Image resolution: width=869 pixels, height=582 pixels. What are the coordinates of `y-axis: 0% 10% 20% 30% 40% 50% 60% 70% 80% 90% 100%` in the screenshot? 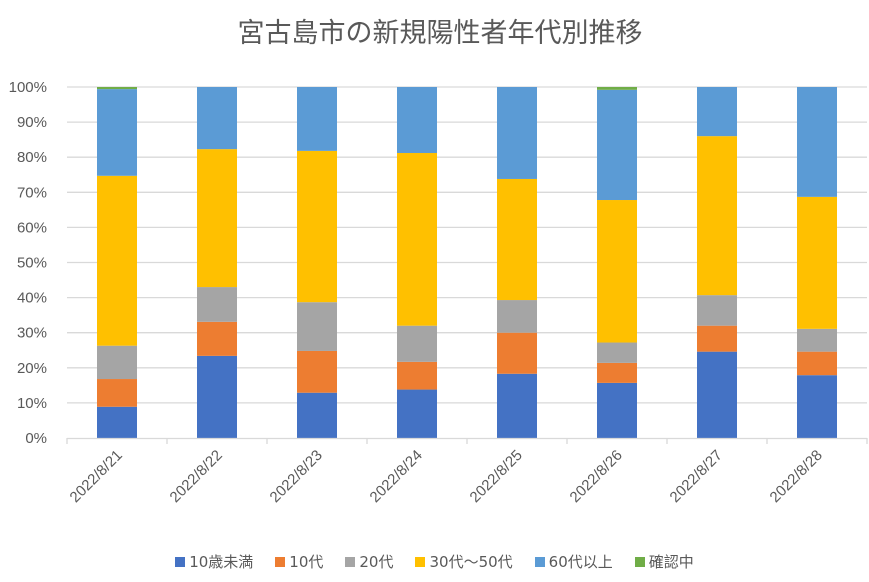 It's located at (28, 263).